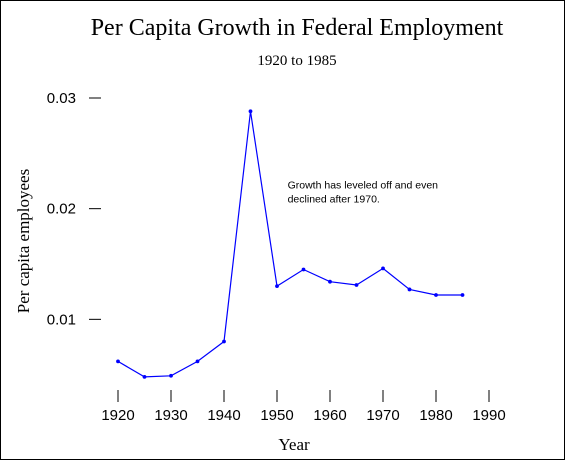 The width and height of the screenshot is (565, 460). I want to click on x-tick-label: 1920, so click(117, 415).